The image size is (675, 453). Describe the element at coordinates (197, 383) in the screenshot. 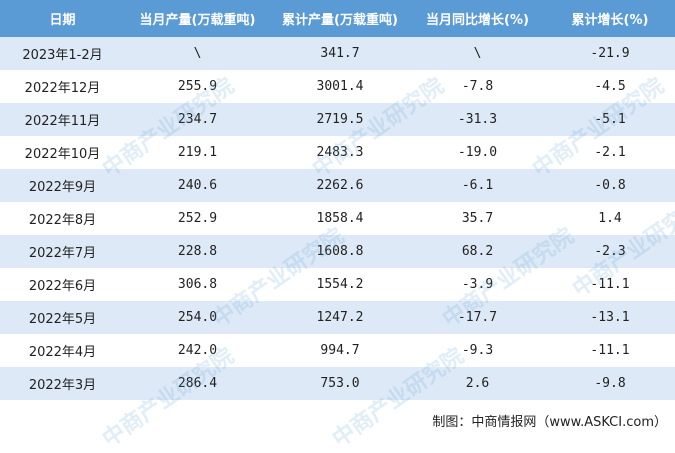

I see `table-cell: 286.4` at that location.